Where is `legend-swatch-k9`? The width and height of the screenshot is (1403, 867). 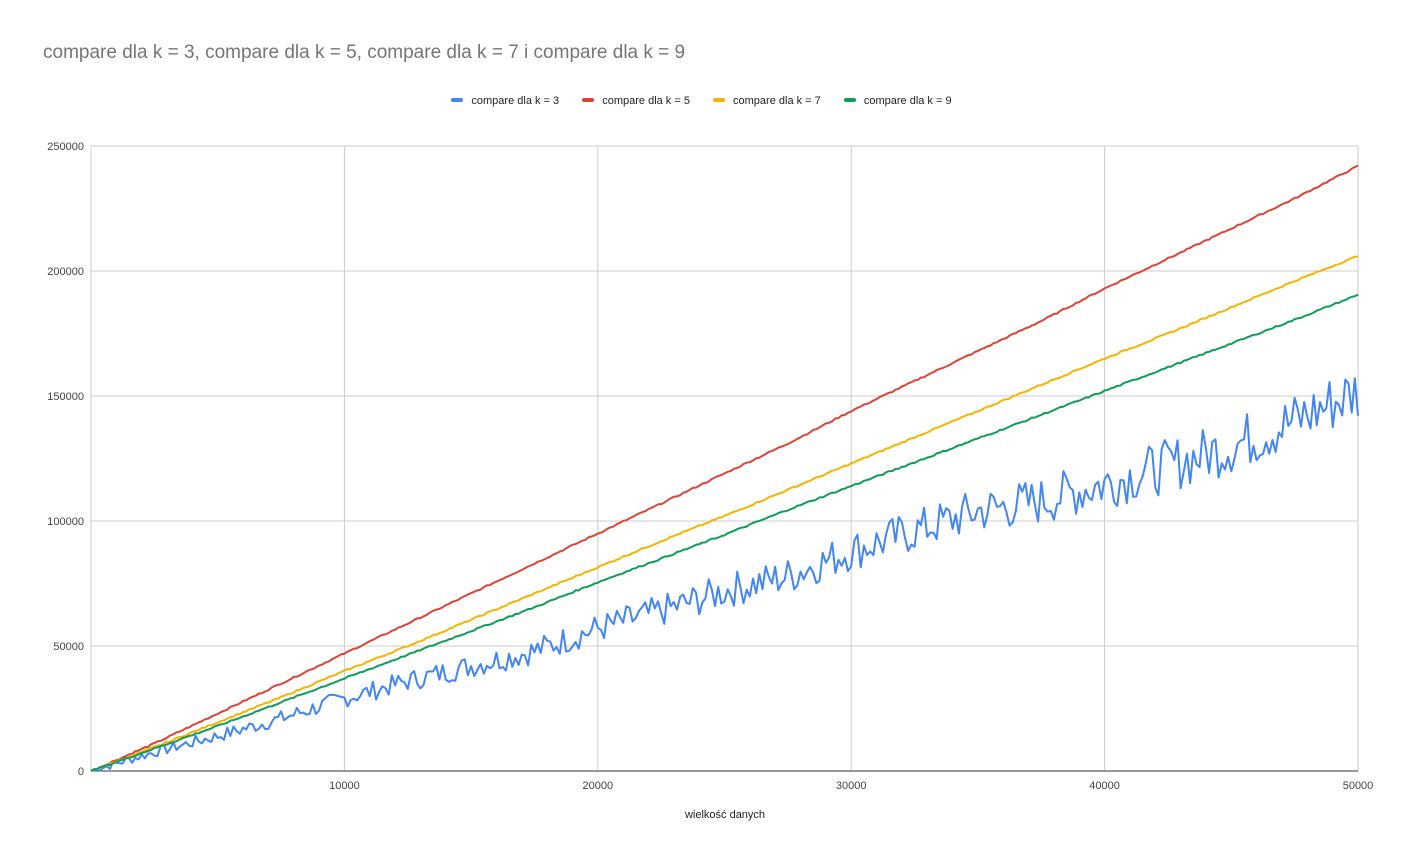
legend-swatch-k9 is located at coordinates (849, 100).